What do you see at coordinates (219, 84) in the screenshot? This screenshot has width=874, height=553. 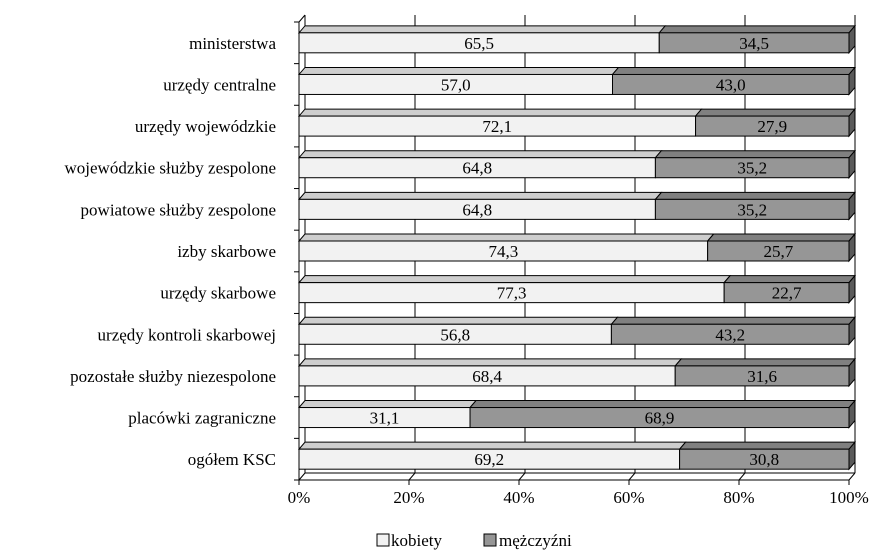 I see `category-label: urzędy centralne` at bounding box center [219, 84].